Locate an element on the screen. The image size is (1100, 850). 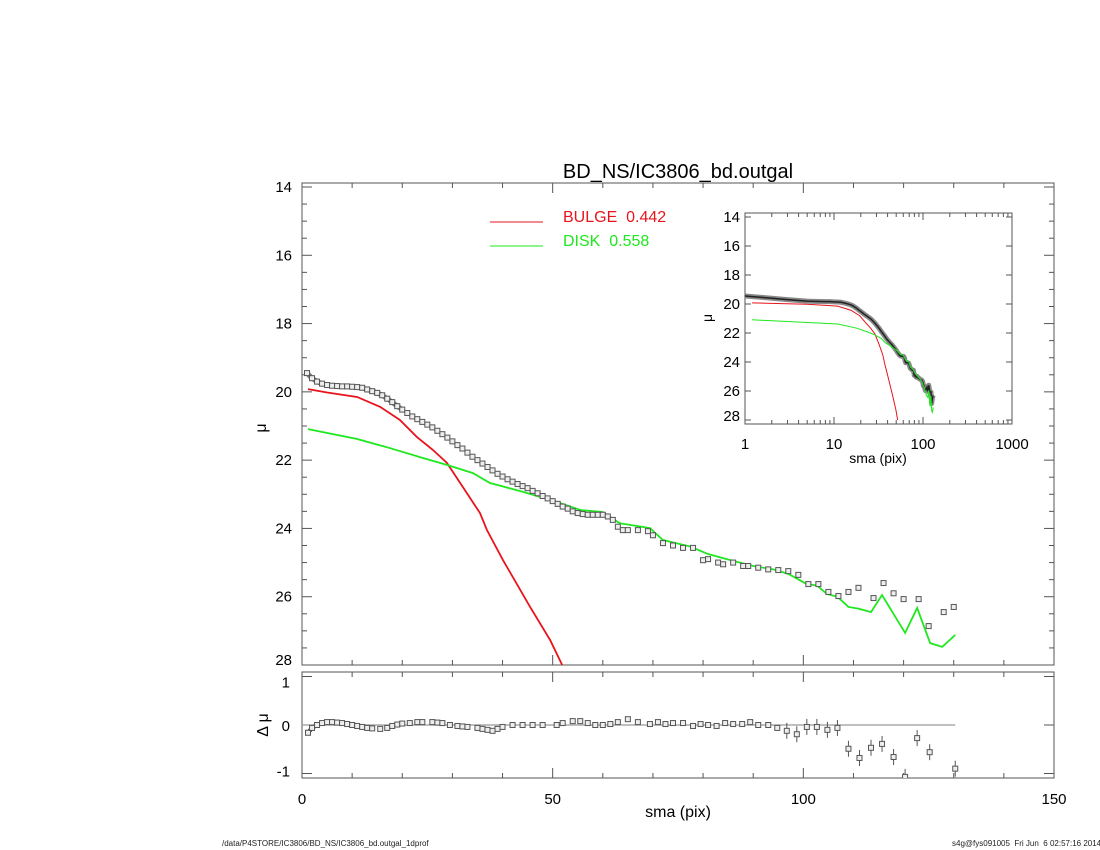
residual-y-tick-label: 0 is located at coordinates (286, 726).